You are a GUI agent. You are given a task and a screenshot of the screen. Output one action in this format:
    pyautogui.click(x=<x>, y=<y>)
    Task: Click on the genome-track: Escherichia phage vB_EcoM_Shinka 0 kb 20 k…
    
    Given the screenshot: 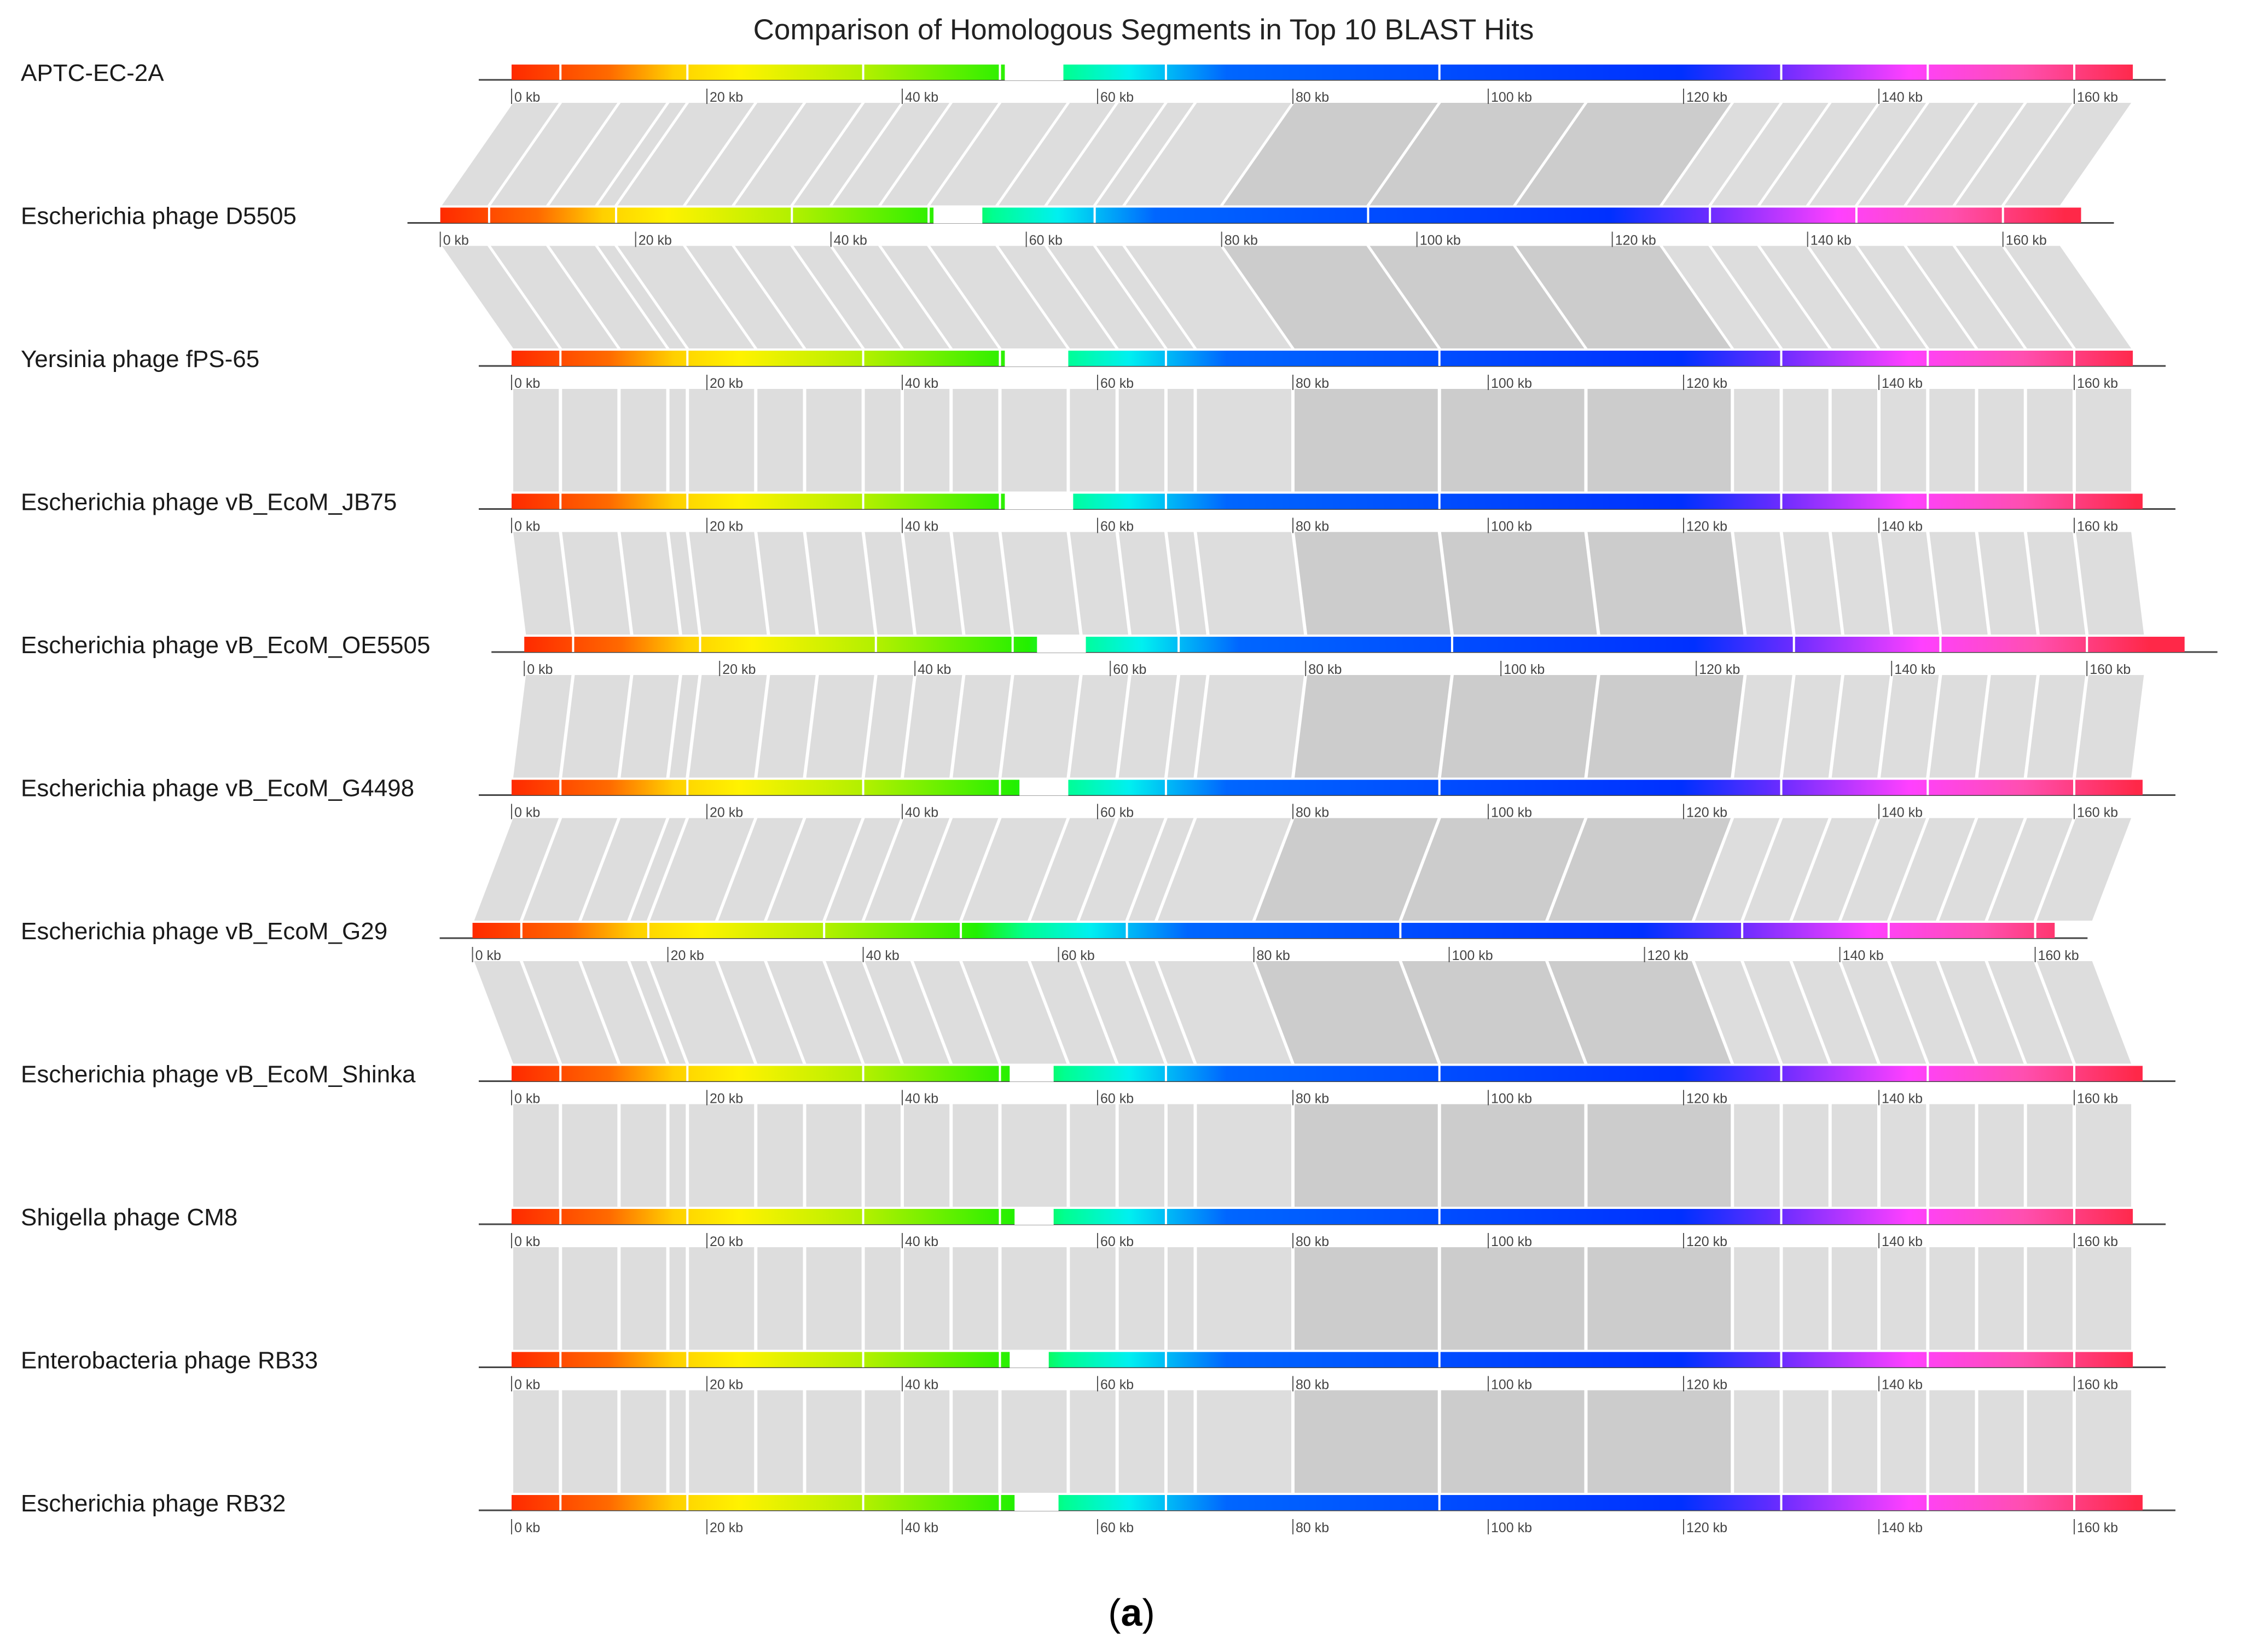 What is the action you would take?
    pyautogui.click(x=1098, y=1084)
    